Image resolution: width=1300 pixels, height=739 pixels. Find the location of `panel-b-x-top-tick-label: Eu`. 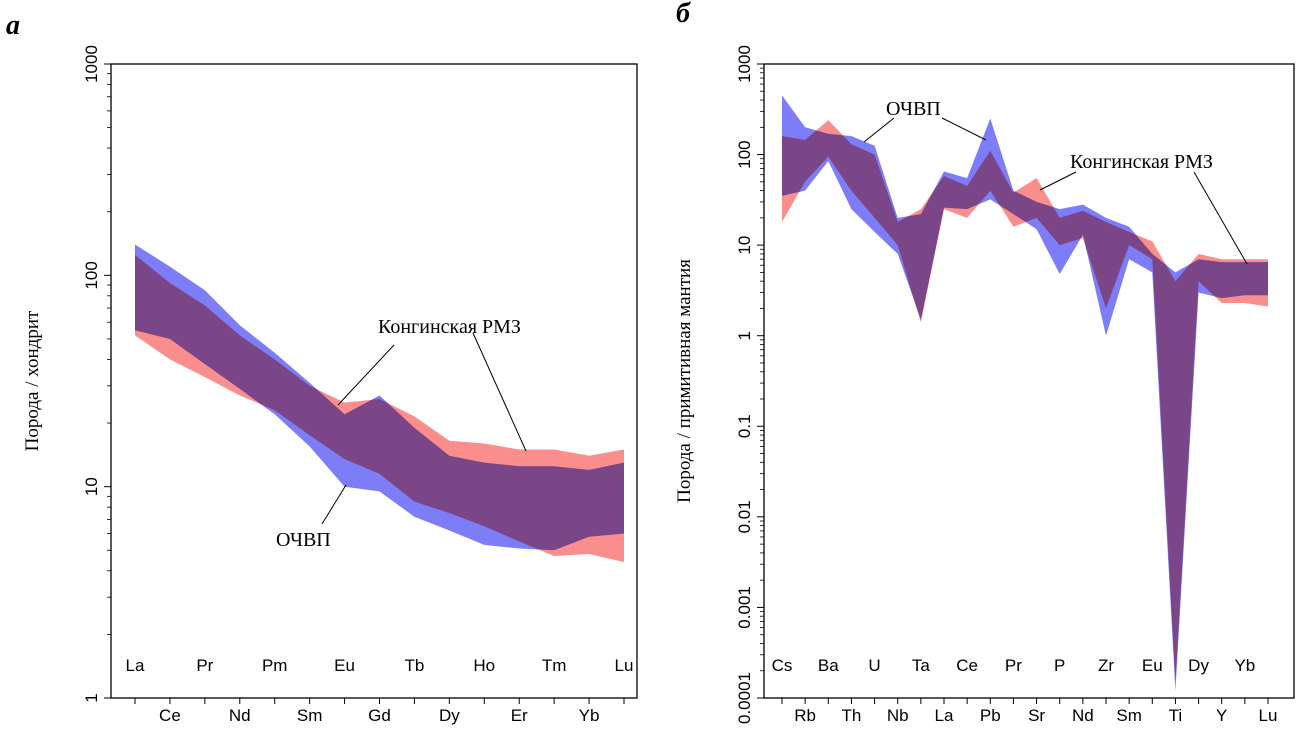

panel-b-x-top-tick-label: Eu is located at coordinates (1152, 665).